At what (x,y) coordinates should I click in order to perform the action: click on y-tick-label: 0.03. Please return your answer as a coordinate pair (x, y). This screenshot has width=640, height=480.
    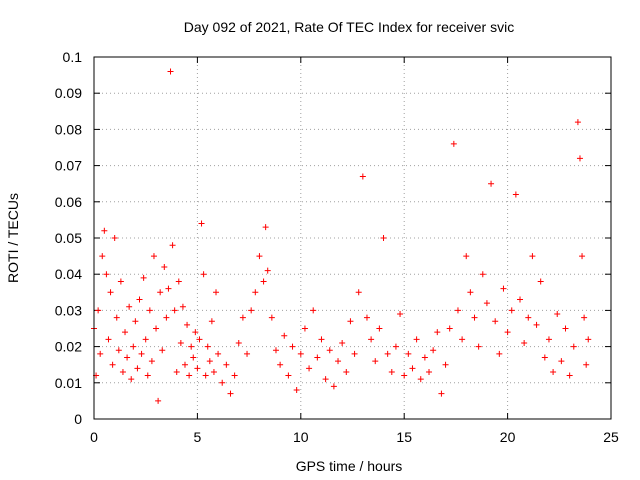
    Looking at the image, I should click on (68, 310).